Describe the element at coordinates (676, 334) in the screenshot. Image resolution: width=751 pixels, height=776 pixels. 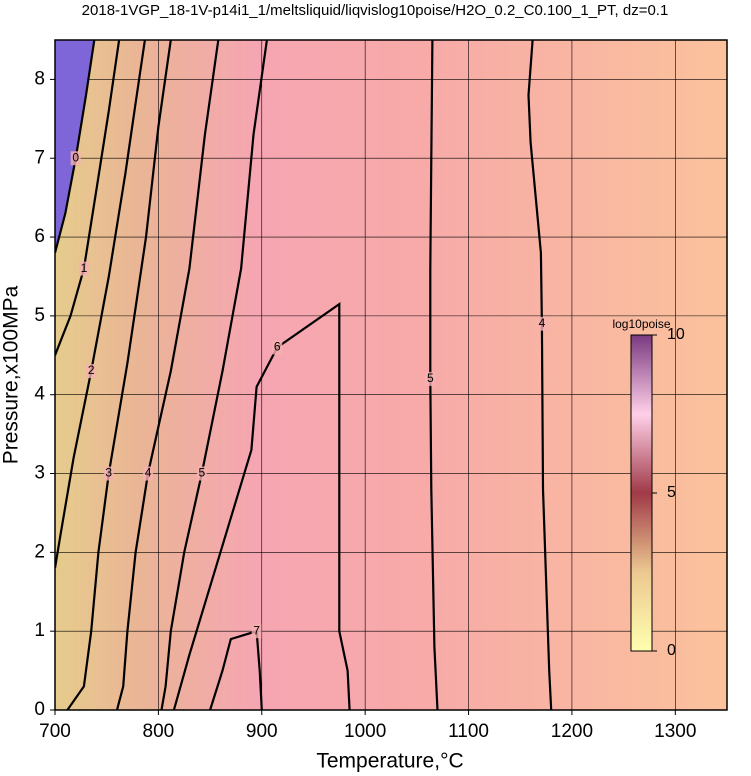
I see `colorbar-tick-label: 10` at that location.